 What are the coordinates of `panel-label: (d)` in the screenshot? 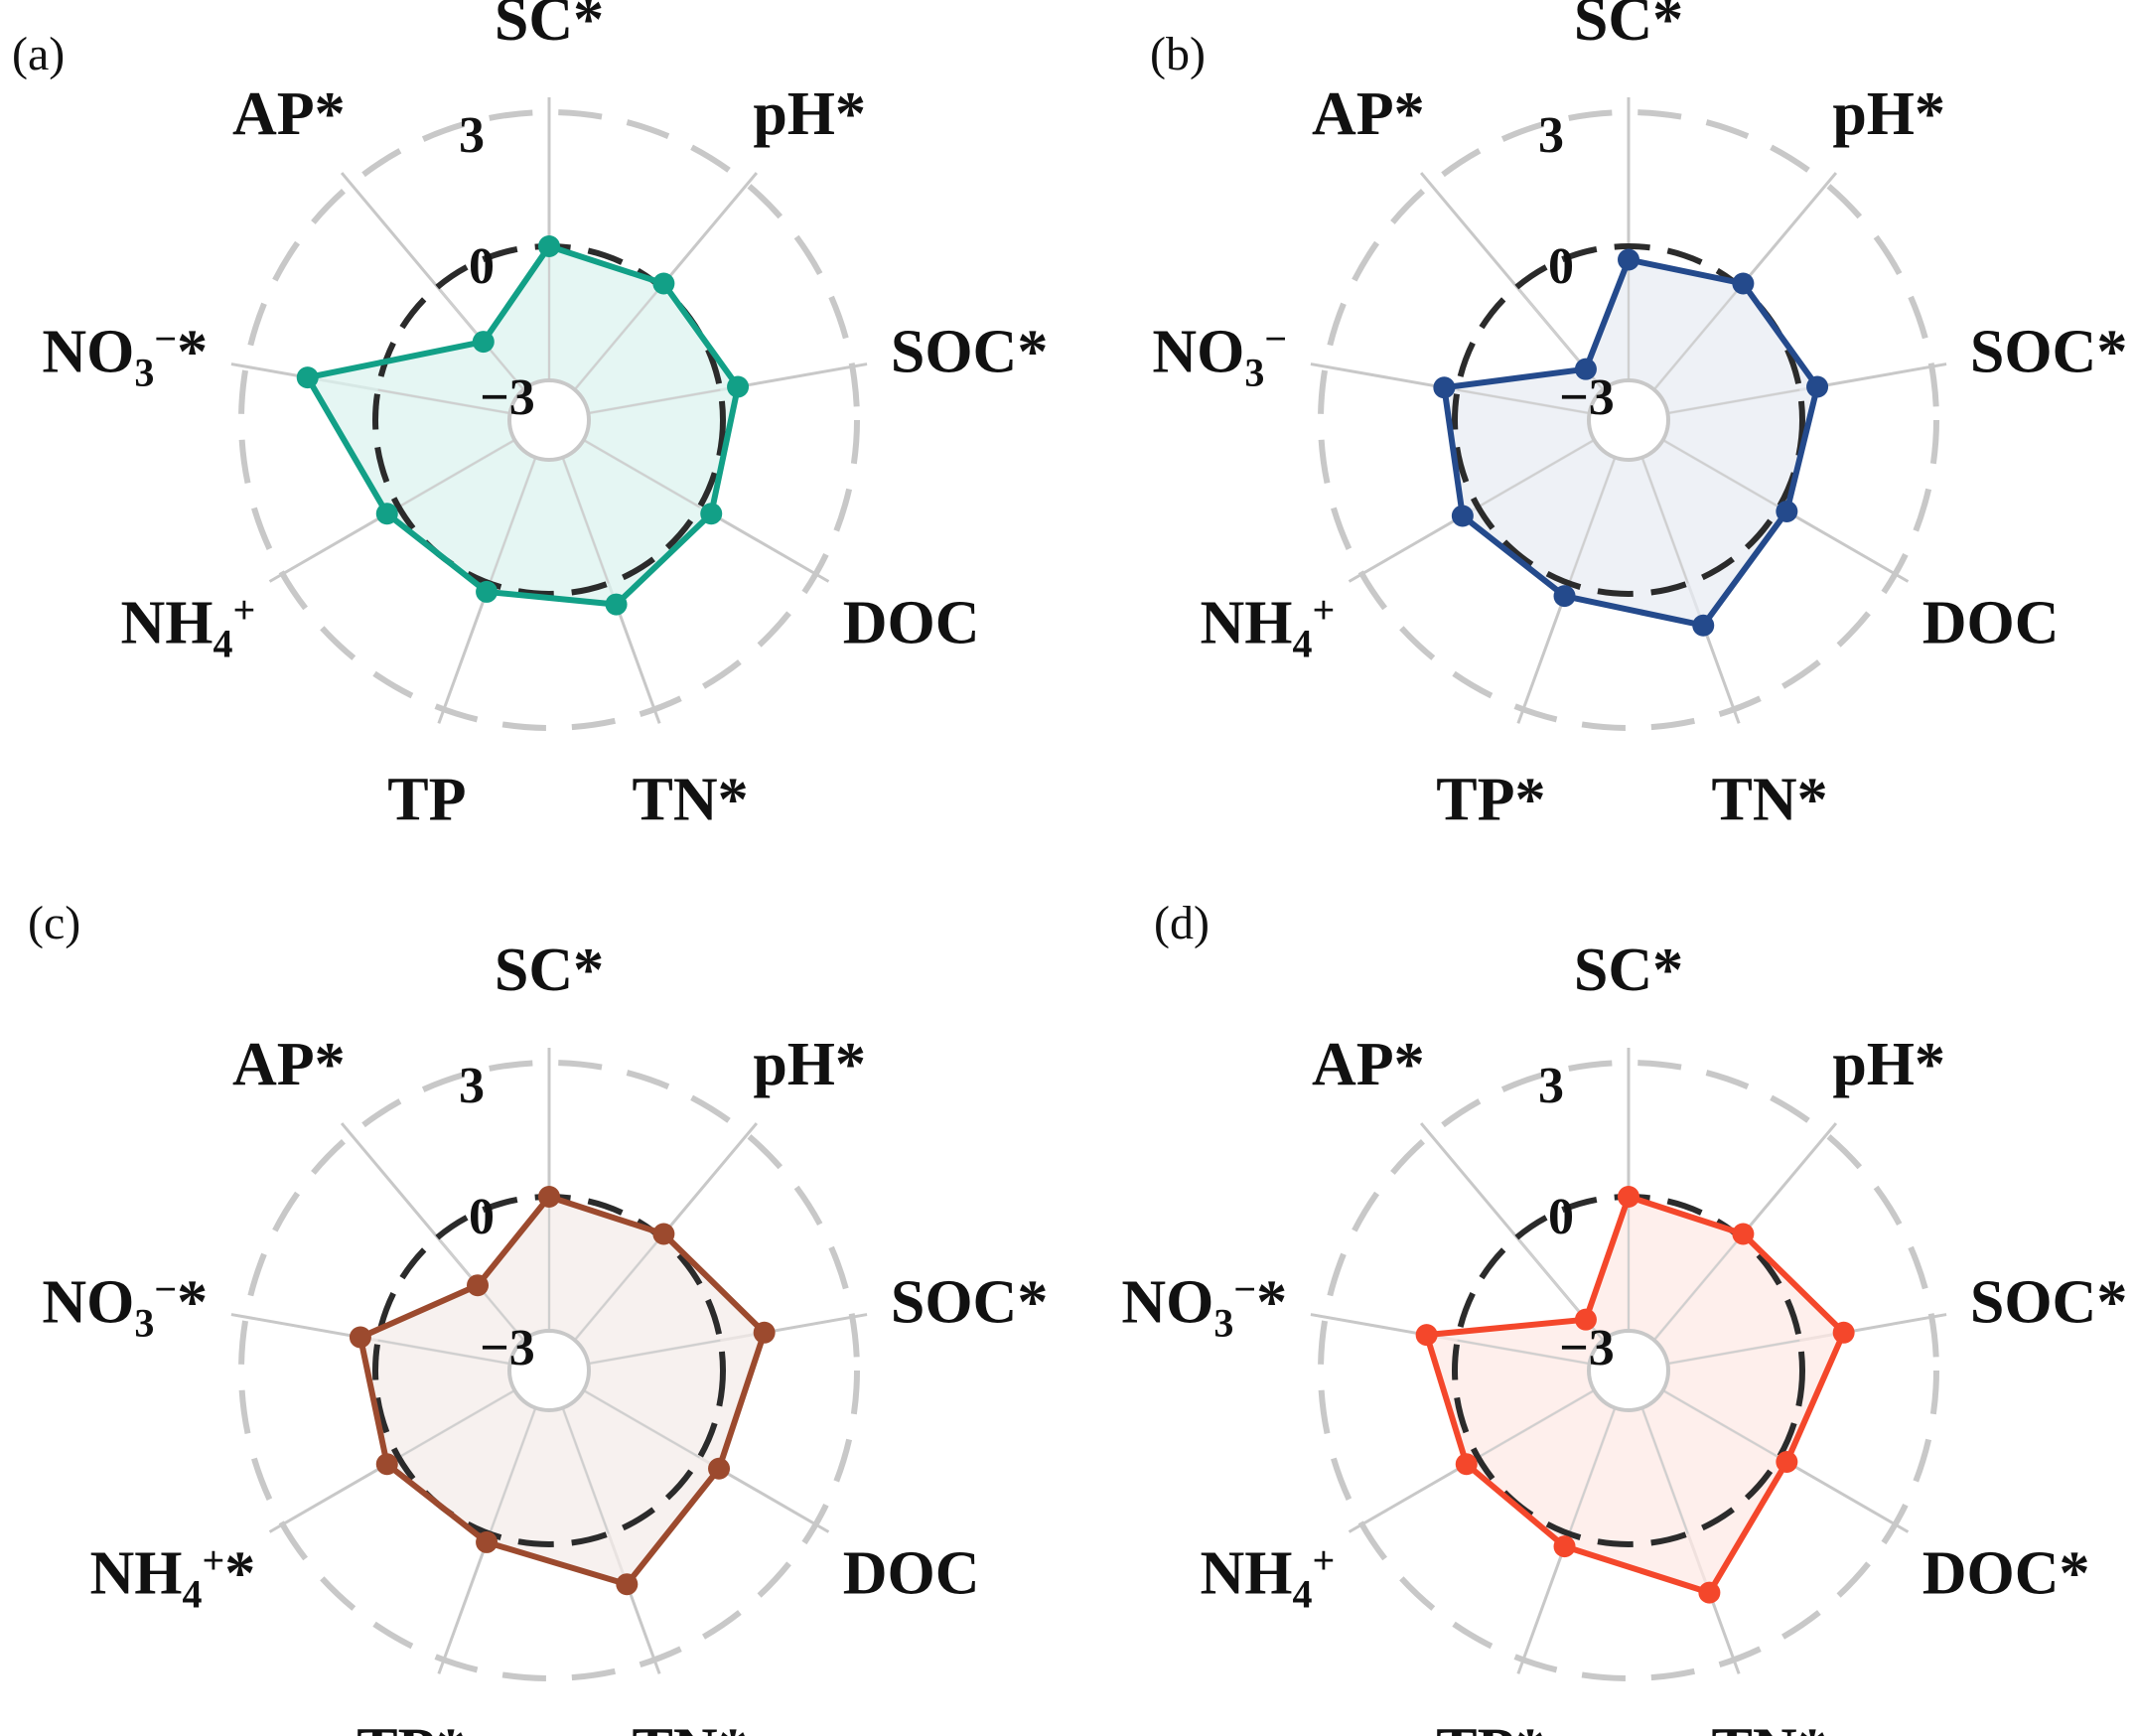 It's located at (1182, 923).